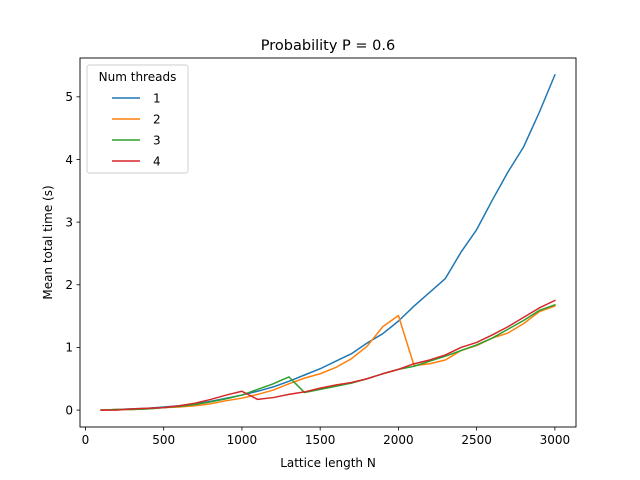 This screenshot has width=640, height=480. What do you see at coordinates (163, 440) in the screenshot?
I see `x-tick-label: 500` at bounding box center [163, 440].